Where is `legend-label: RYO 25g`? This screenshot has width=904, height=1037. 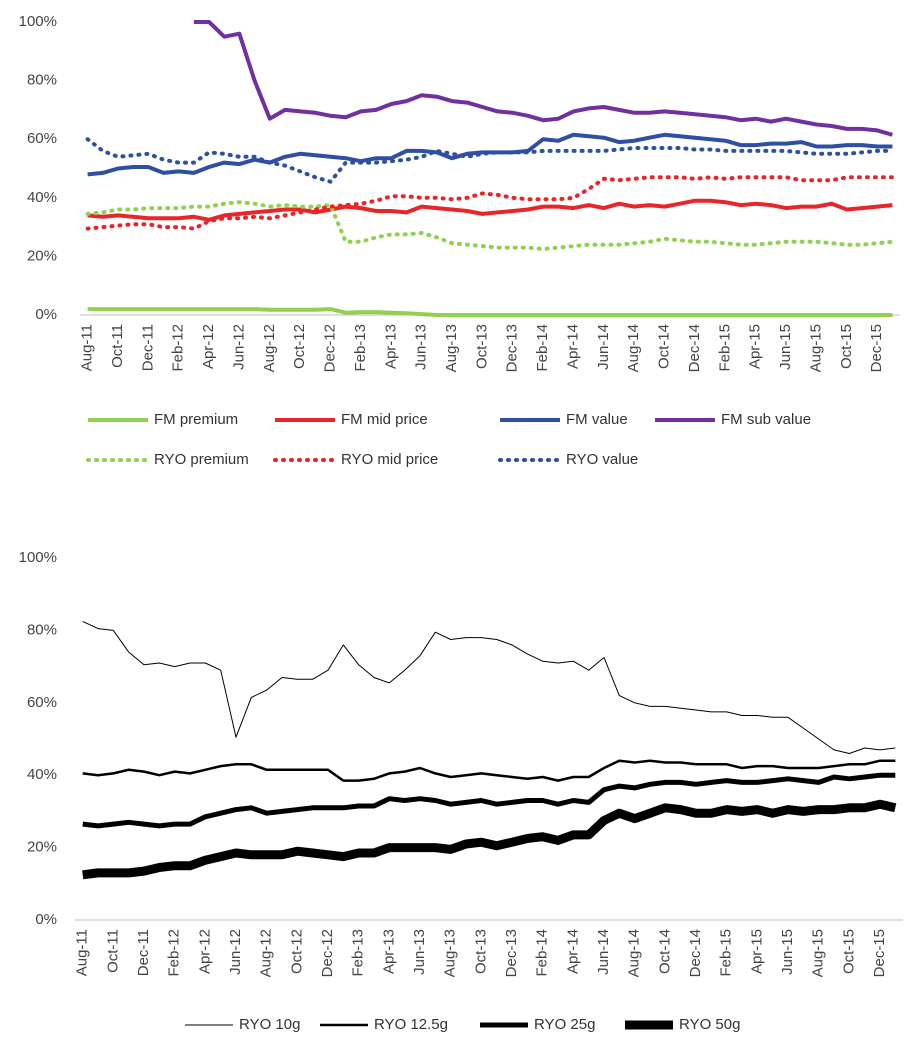 legend-label: RYO 25g is located at coordinates (564, 1024).